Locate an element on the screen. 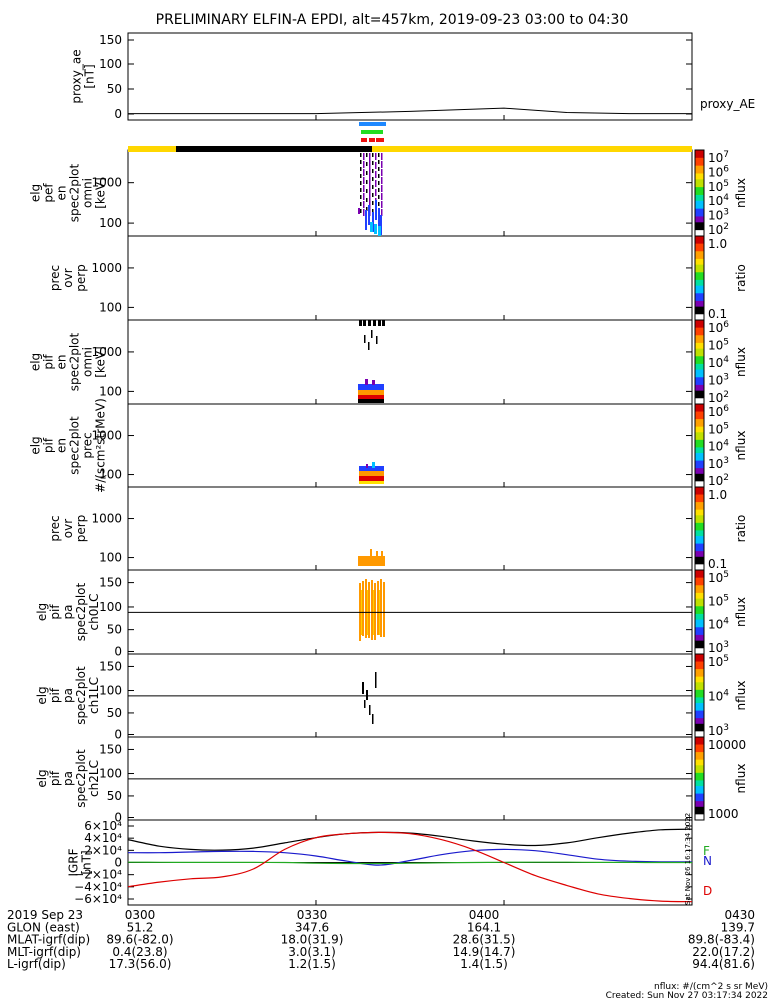  colorbar-title: ratio is located at coordinates (741, 278).